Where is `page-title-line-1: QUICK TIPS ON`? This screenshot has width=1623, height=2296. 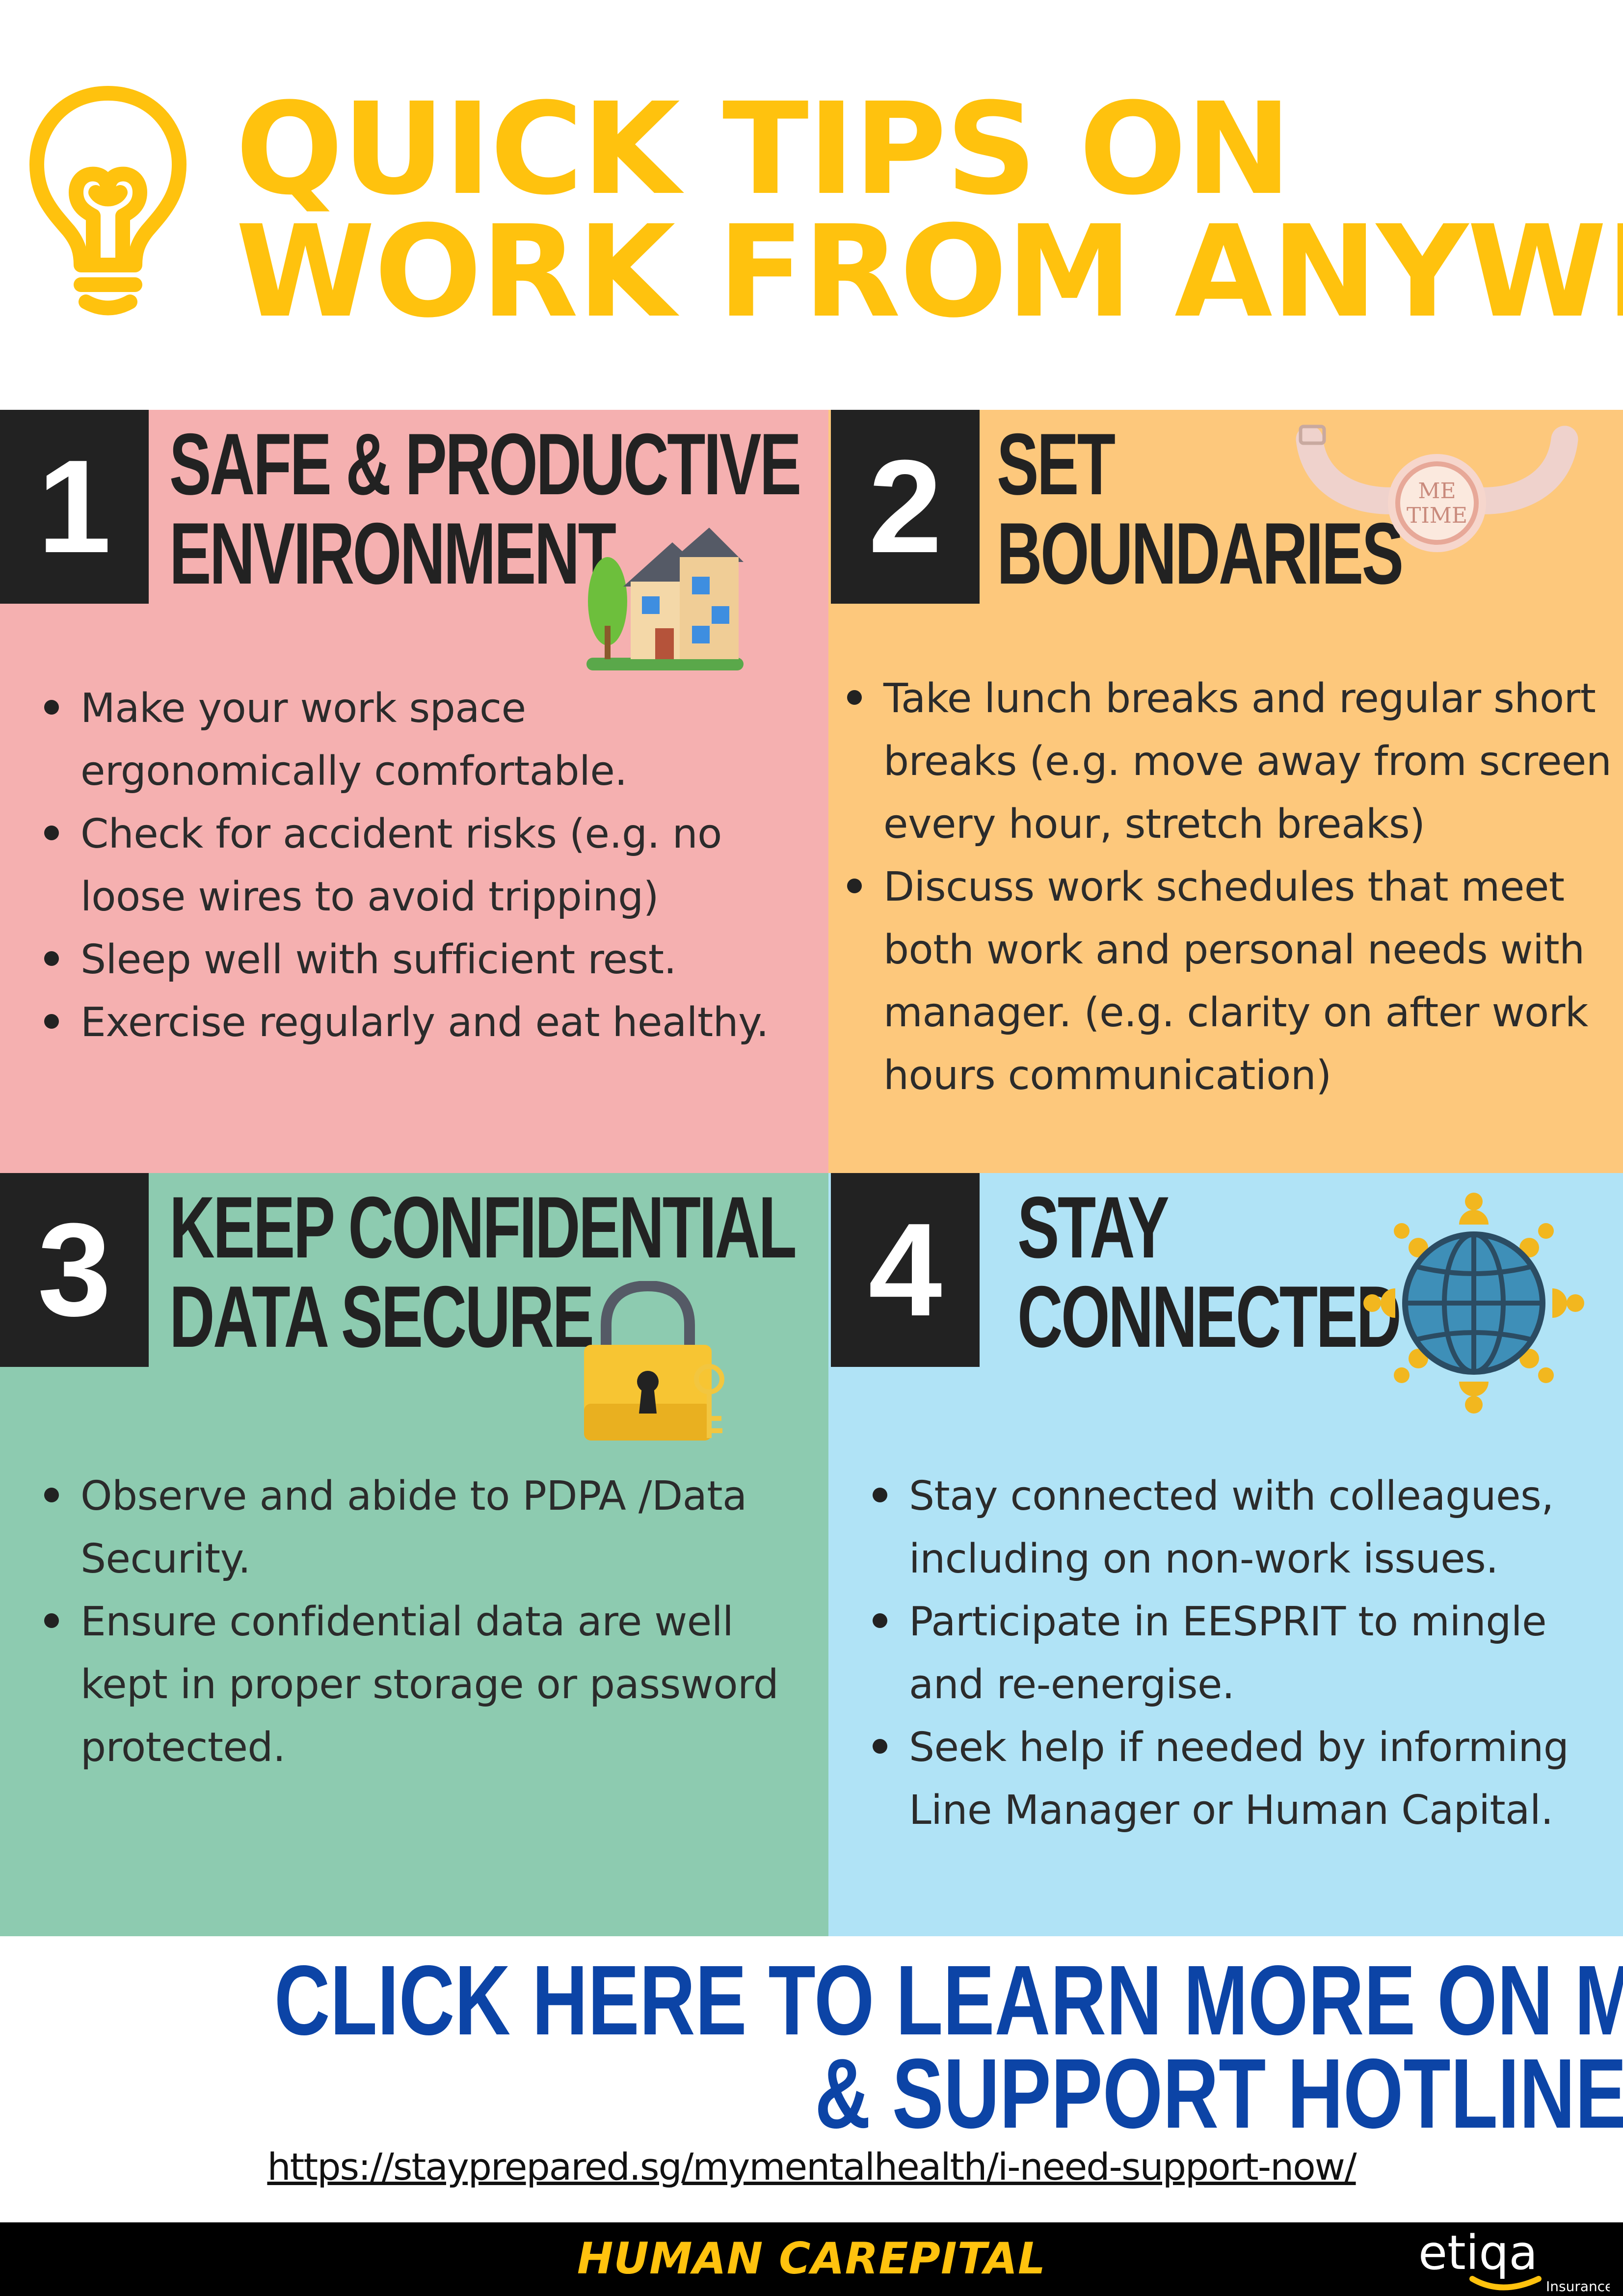 page-title-line-1: QUICK TIPS ON is located at coordinates (764, 150).